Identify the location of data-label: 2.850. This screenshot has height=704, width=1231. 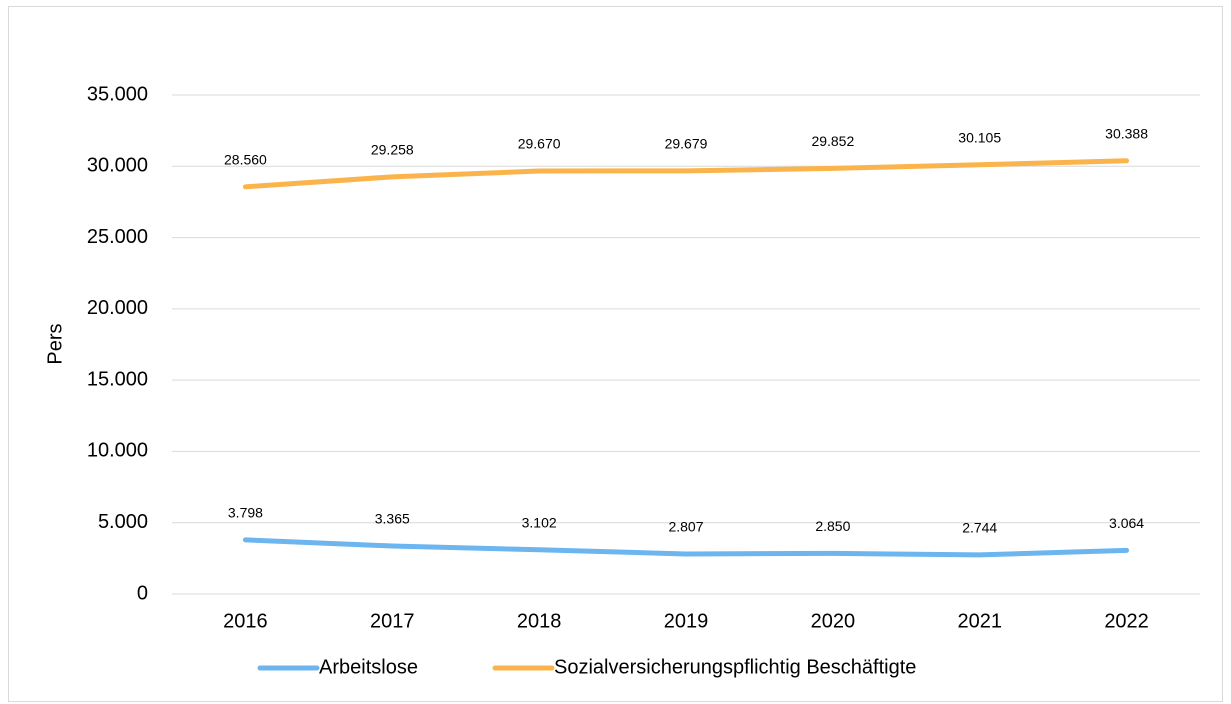
(832, 526).